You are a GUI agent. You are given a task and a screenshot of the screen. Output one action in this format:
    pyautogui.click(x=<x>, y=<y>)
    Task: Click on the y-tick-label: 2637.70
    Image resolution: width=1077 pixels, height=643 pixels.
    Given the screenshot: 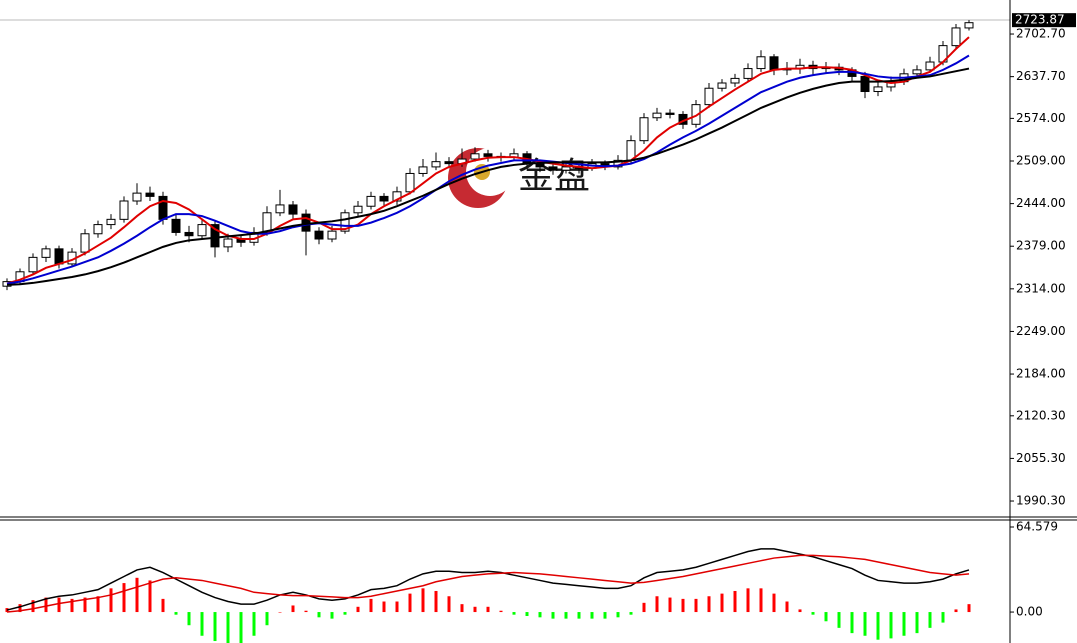 What is the action you would take?
    pyautogui.click(x=1041, y=76)
    